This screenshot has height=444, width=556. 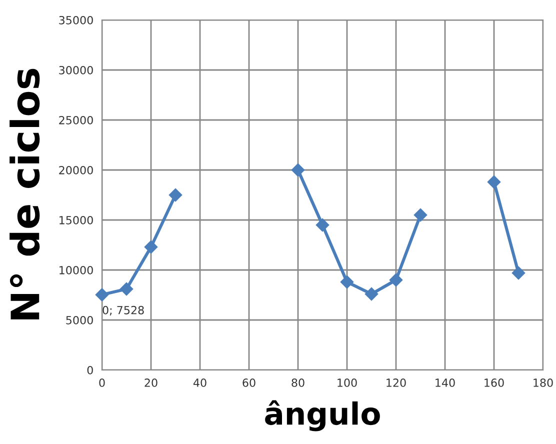 What do you see at coordinates (347, 382) in the screenshot?
I see `x-tick-label: 100` at bounding box center [347, 382].